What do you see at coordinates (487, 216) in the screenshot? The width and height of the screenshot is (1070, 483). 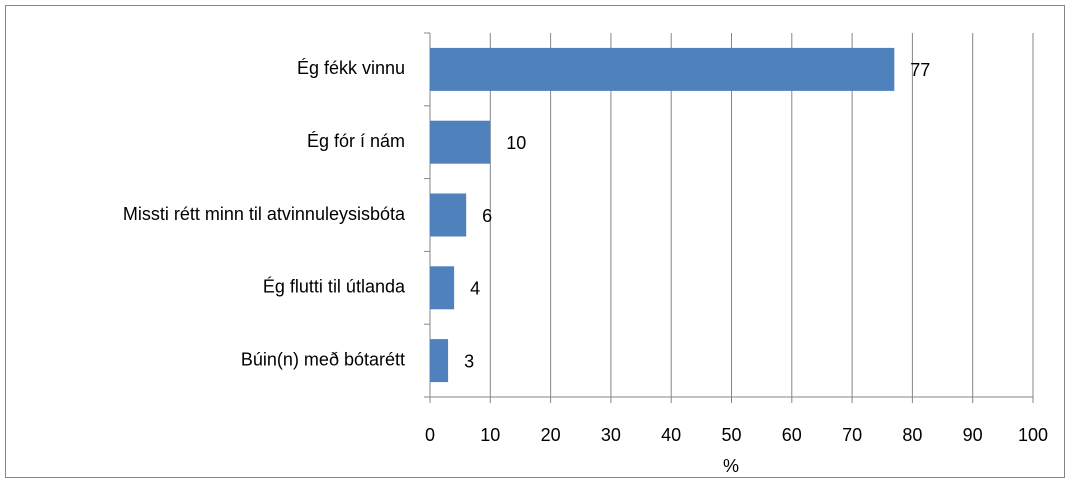 I see `data-label: 6` at bounding box center [487, 216].